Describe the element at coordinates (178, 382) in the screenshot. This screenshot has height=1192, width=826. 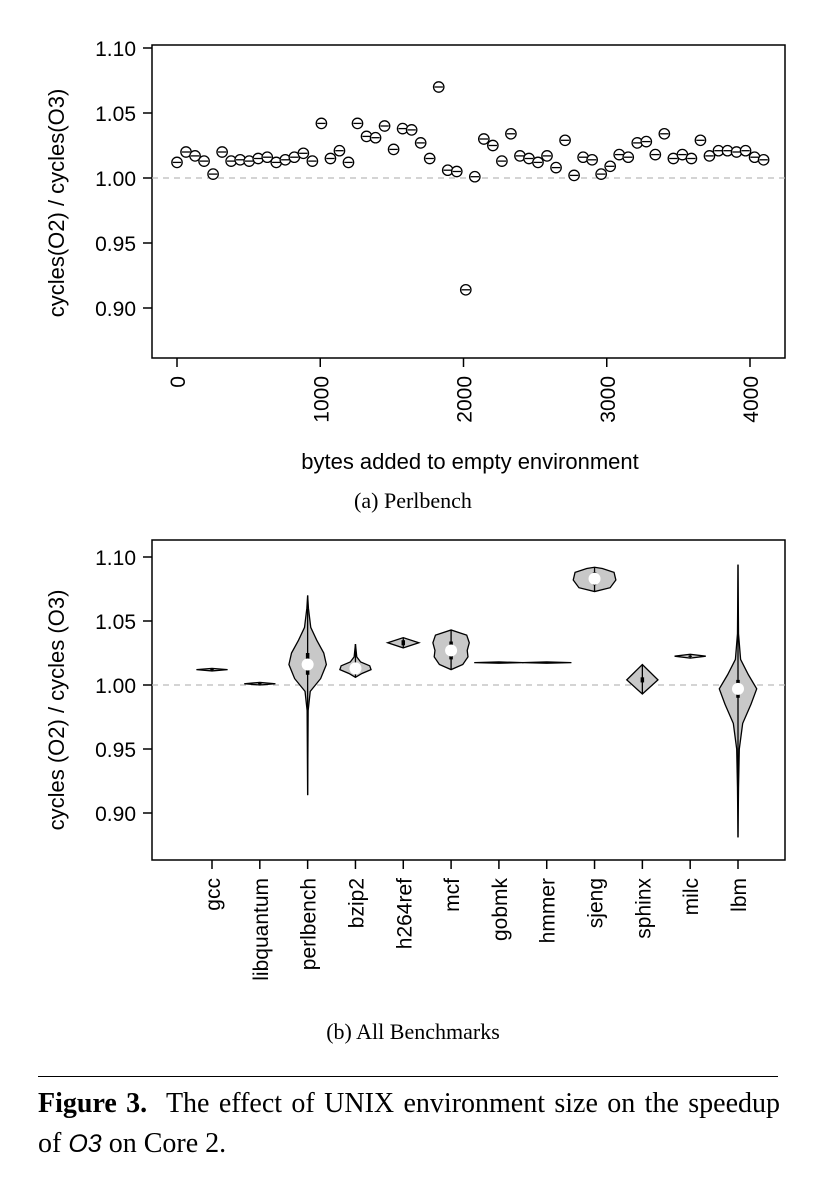
I see `x-tick-label: 0` at that location.